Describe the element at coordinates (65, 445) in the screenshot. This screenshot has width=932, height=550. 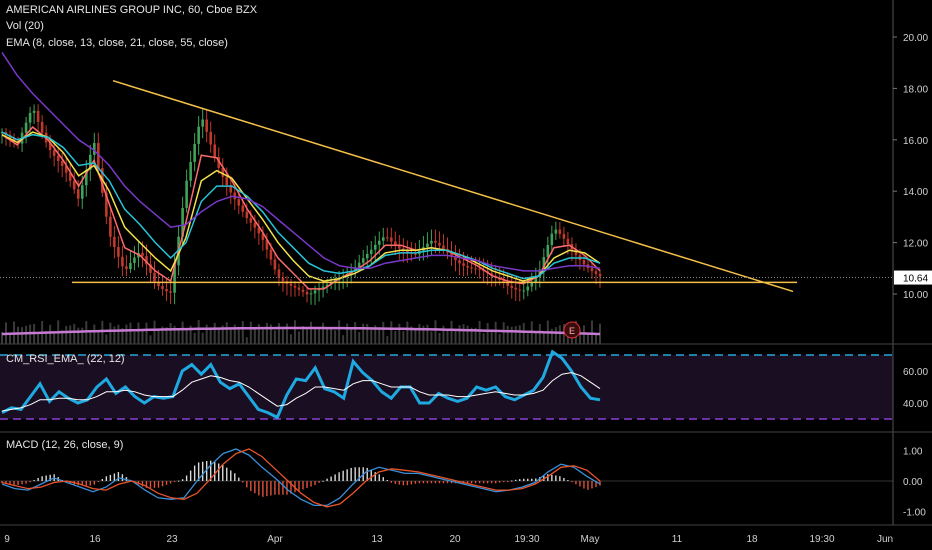
I see `macd-legend: MACD (12, 26, close, 9)` at that location.